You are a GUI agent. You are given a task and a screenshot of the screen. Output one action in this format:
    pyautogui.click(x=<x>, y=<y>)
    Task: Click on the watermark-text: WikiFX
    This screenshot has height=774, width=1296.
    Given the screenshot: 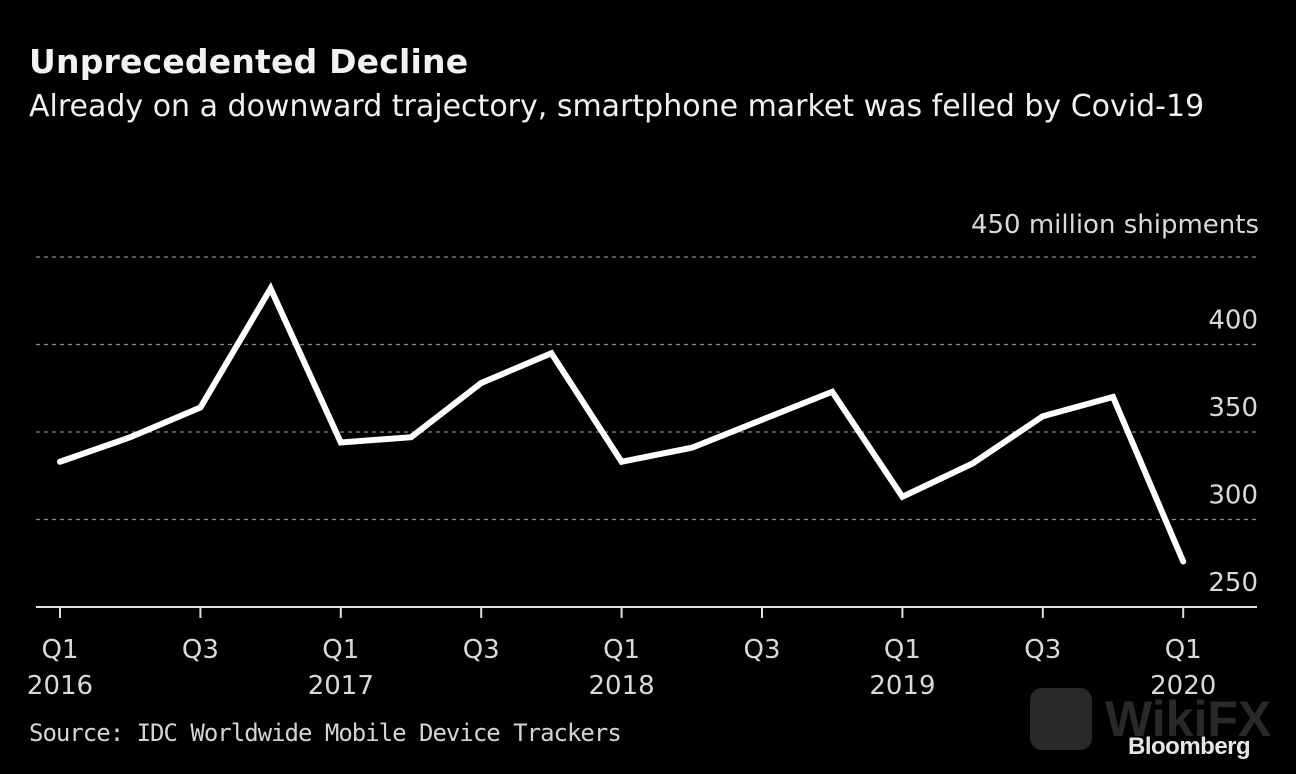 What is the action you would take?
    pyautogui.click(x=1188, y=719)
    